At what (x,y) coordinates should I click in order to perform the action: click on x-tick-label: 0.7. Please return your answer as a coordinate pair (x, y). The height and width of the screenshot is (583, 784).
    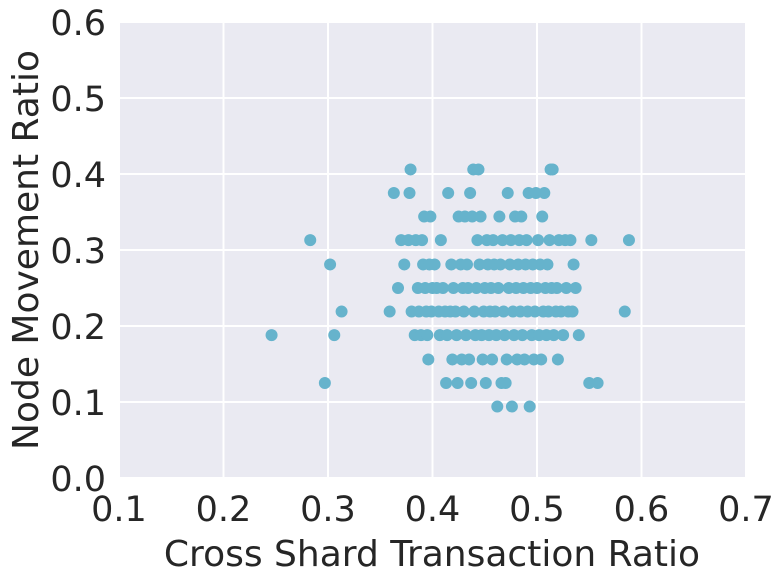
    Looking at the image, I should click on (746, 510).